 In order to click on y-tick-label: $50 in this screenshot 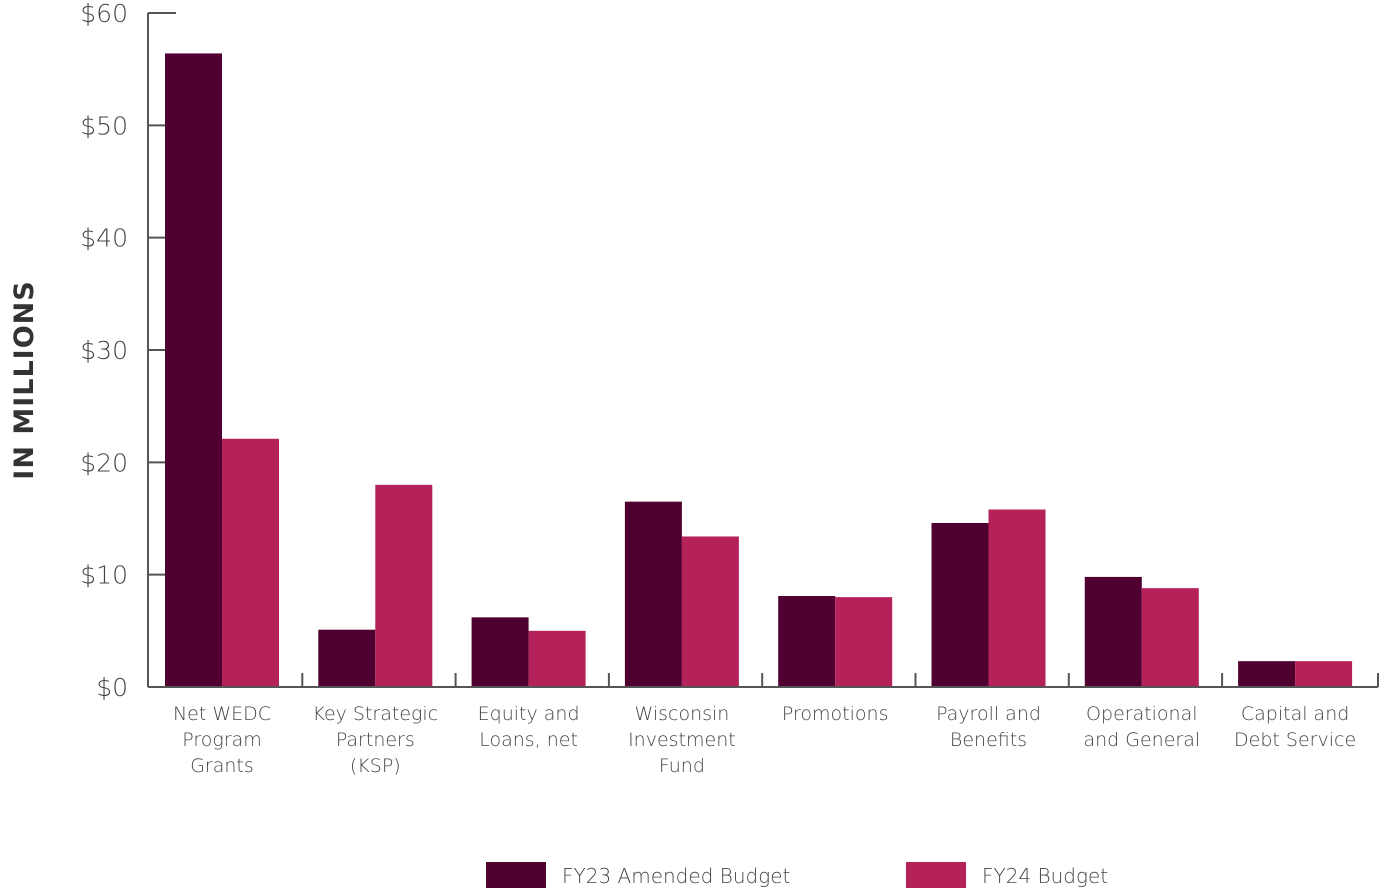, I will do `click(104, 125)`.